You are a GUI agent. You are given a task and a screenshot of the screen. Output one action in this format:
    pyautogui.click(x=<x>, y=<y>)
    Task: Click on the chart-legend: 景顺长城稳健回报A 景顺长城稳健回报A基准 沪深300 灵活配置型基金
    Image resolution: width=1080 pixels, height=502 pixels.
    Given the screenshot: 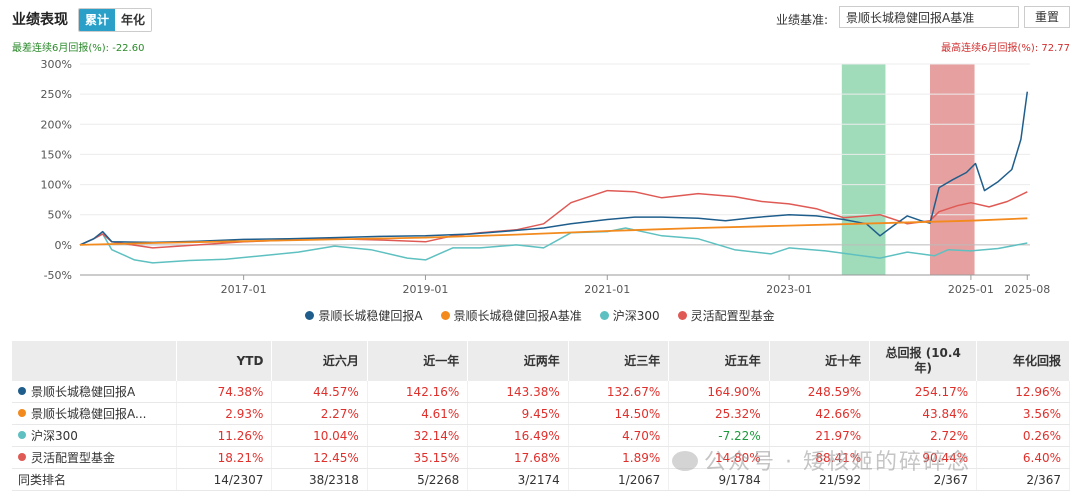 What is the action you would take?
    pyautogui.click(x=540, y=315)
    